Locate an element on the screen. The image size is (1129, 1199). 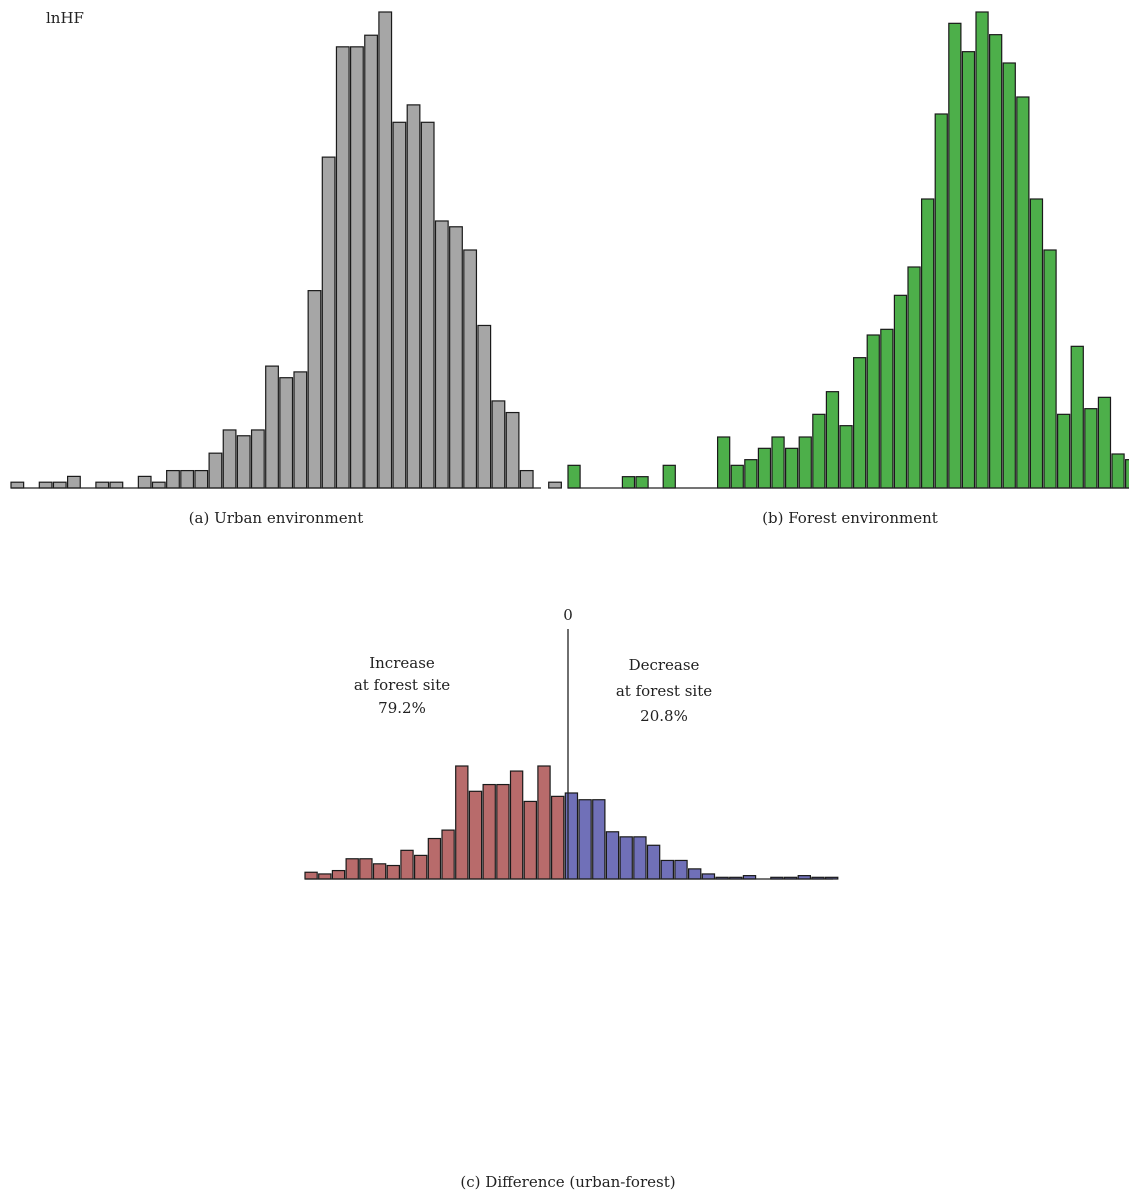
decrease-note-percent: 20.8% is located at coordinates (664, 716).